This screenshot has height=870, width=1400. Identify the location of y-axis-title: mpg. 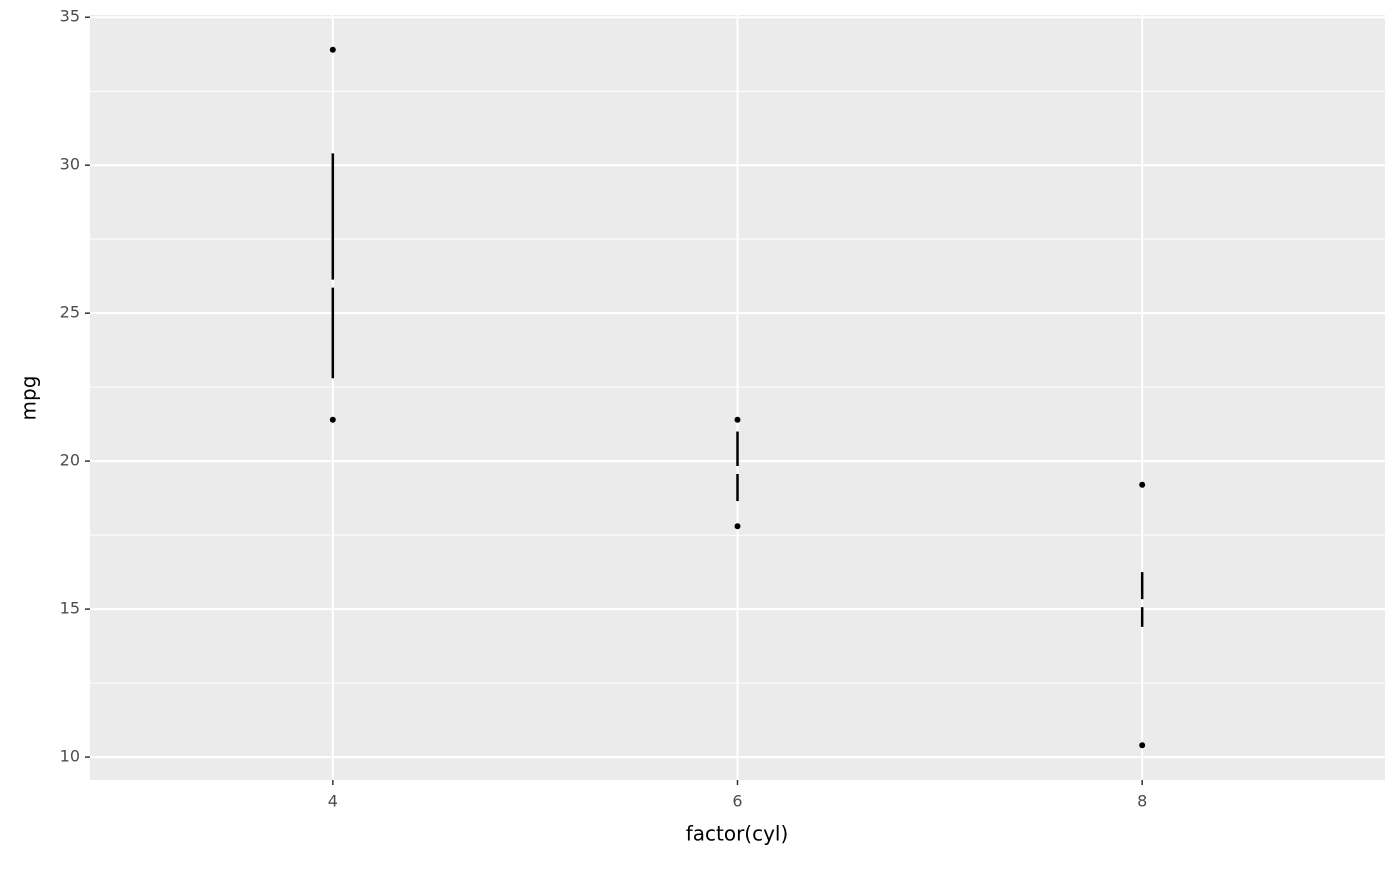
(29, 398).